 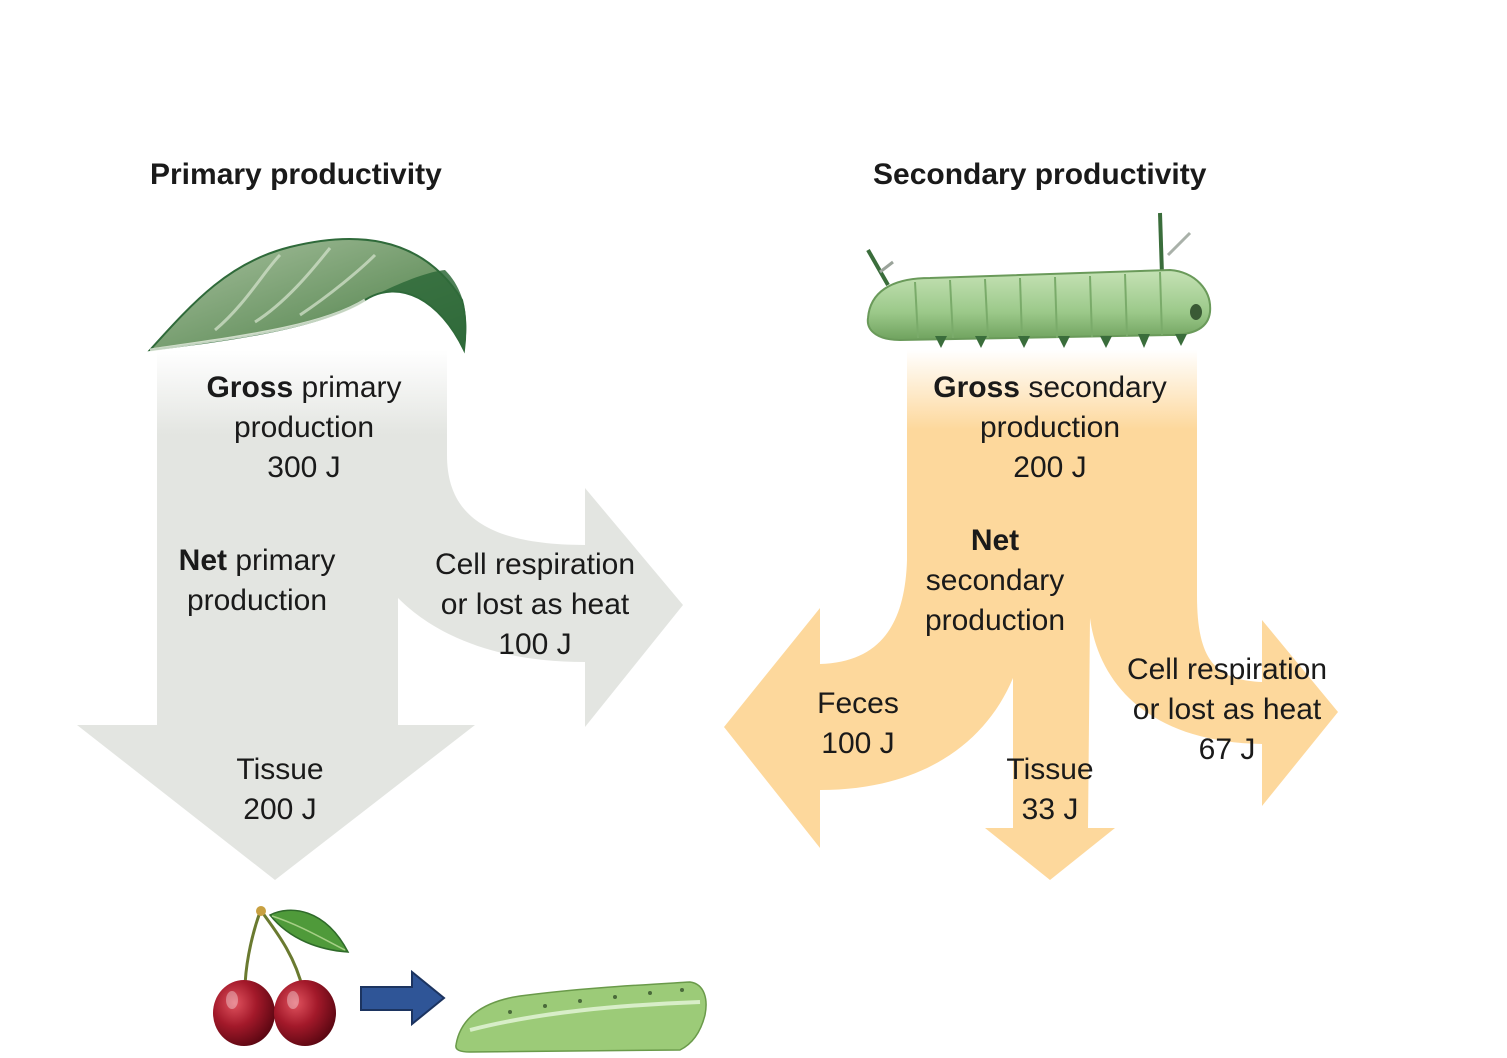 What do you see at coordinates (1050, 790) in the screenshot?
I see `secondary-tissue-label: Tissue 33 J` at bounding box center [1050, 790].